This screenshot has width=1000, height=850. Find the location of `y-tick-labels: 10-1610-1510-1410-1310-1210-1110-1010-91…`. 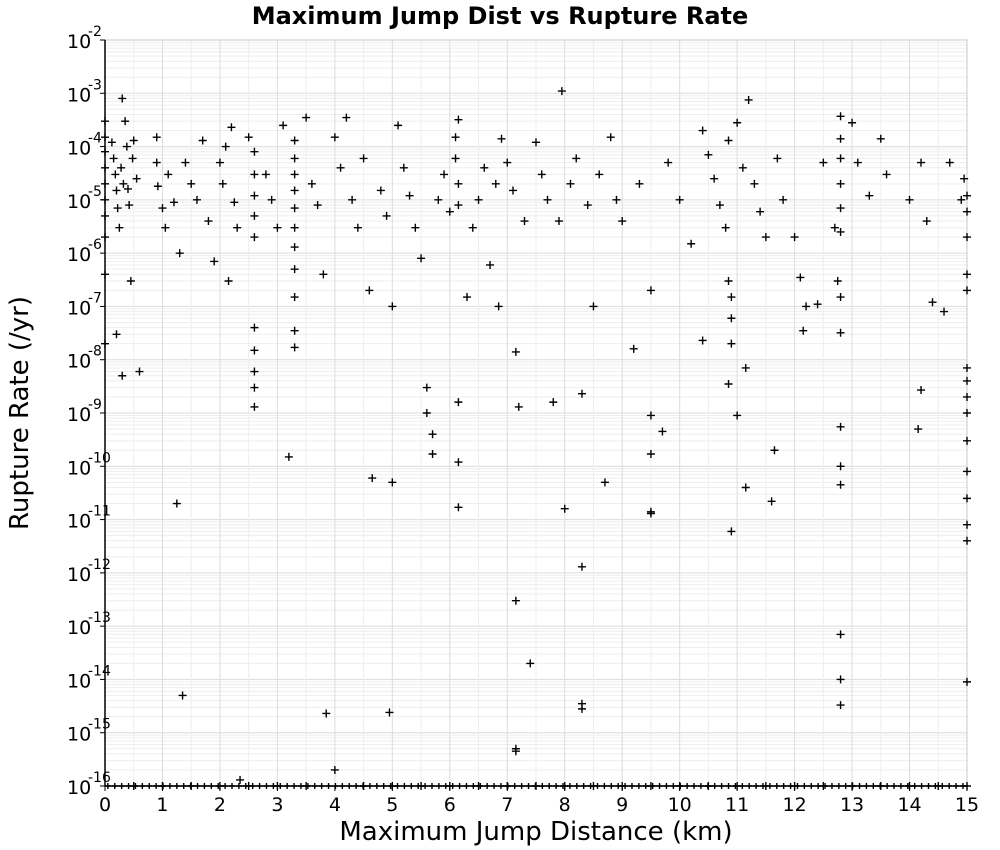

y-tick-labels: 10-1610-1510-1410-1310-1210-1110-1010-91… is located at coordinates (89, 411).